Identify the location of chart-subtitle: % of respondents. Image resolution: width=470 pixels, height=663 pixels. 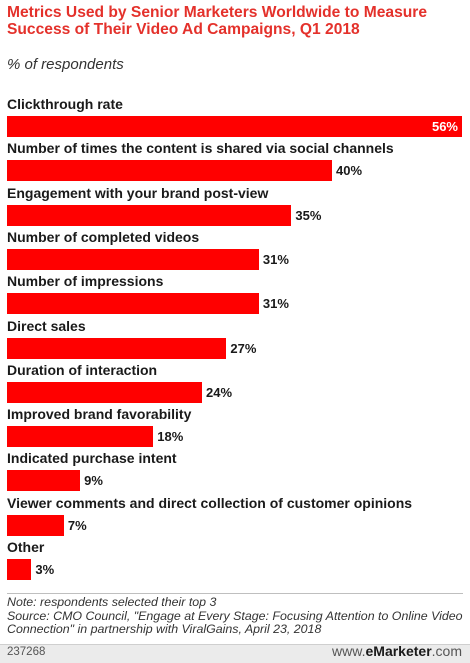
(65, 64).